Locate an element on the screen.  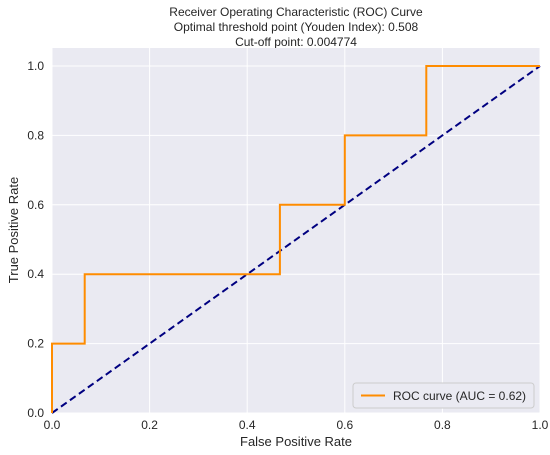
x-tick-label: 0.2 is located at coordinates (149, 425).